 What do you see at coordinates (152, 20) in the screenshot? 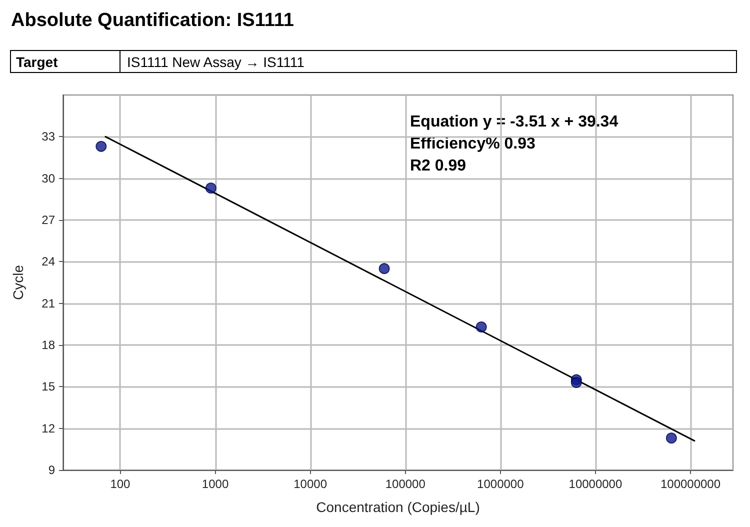
I see `chart-title: Absolute Quantification: IS1111` at bounding box center [152, 20].